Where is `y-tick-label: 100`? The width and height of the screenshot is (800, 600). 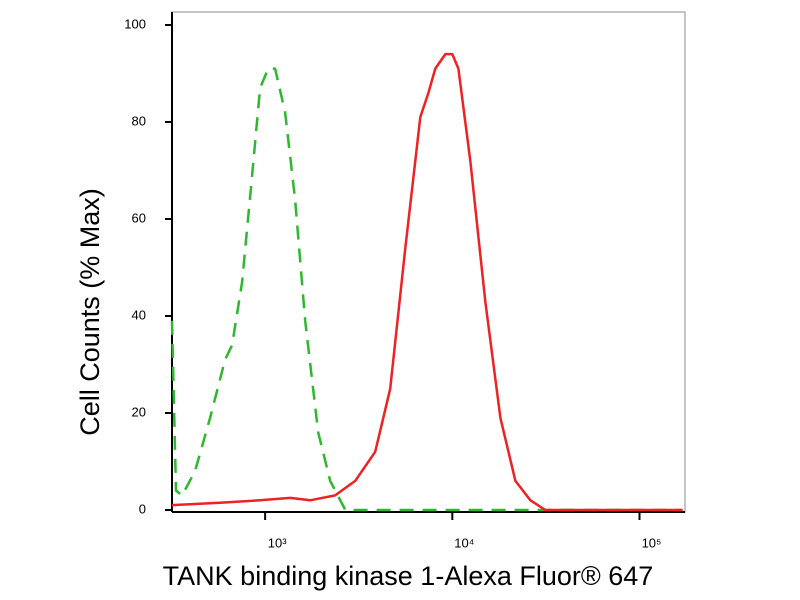 y-tick-label: 100 is located at coordinates (135, 23).